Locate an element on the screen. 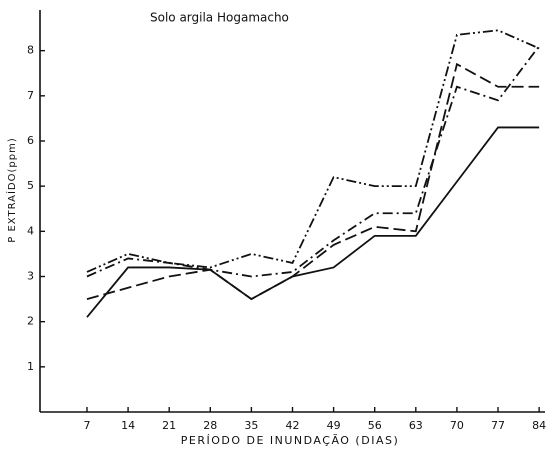 This screenshot has width=554, height=452. x-tick-label: 7 is located at coordinates (86, 425).